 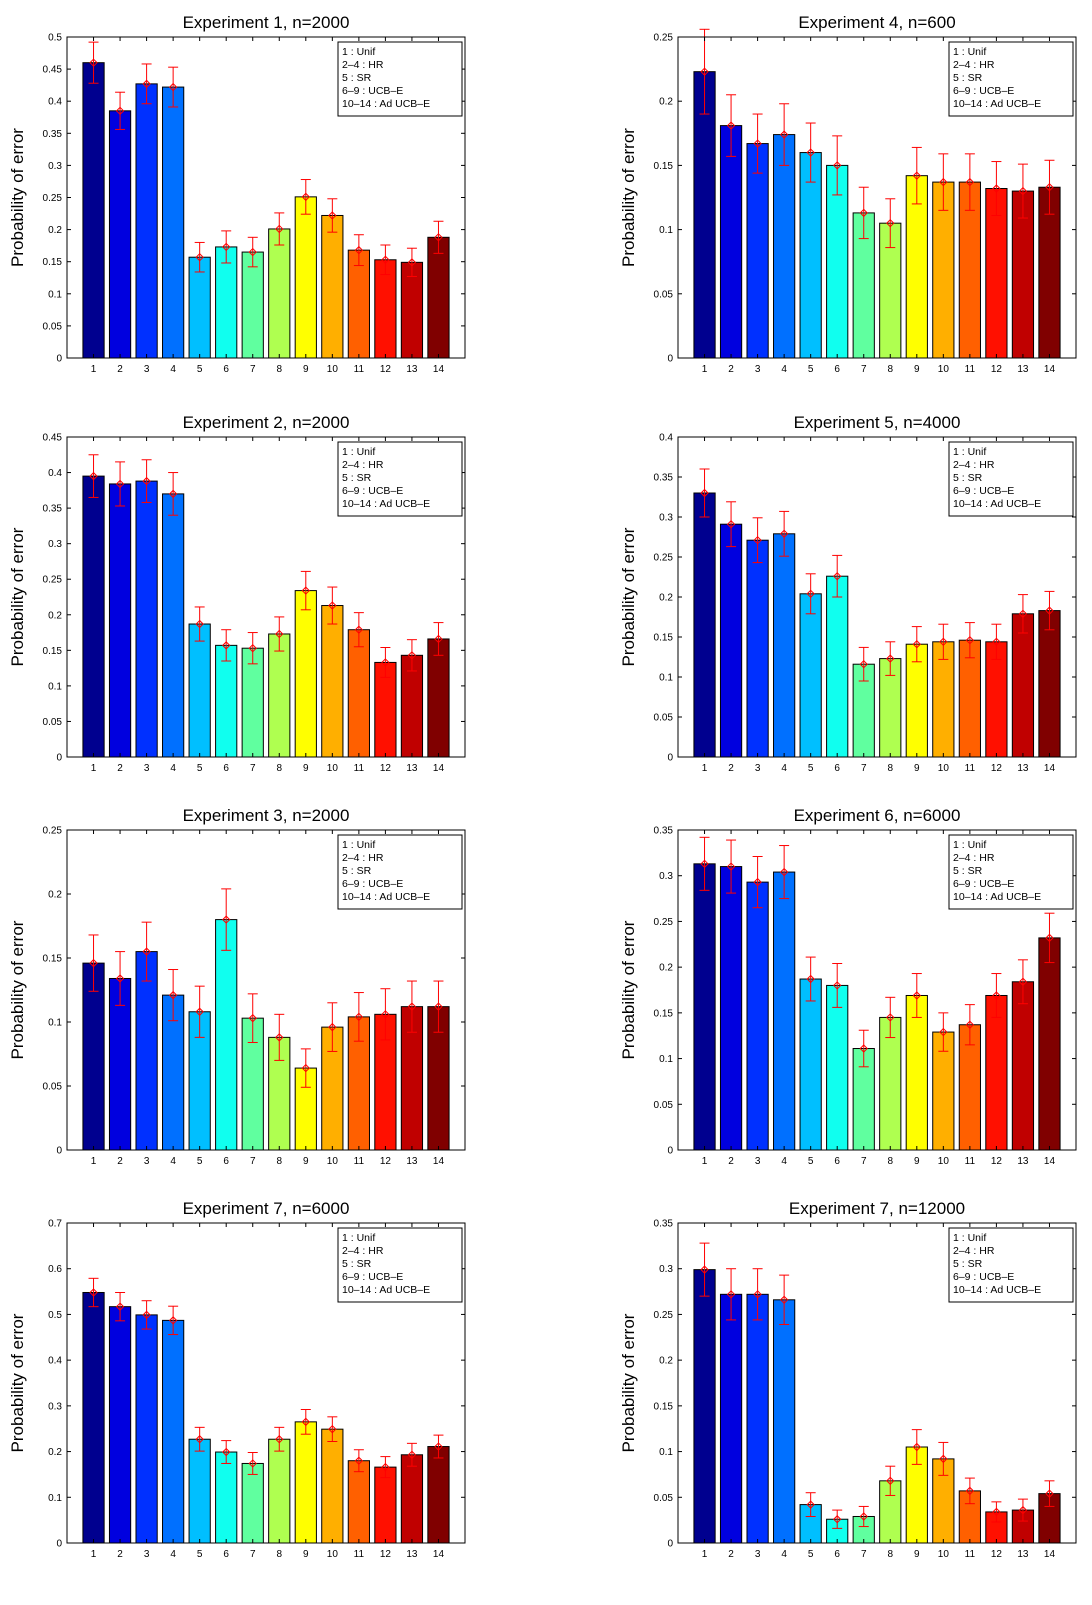 I want to click on chart-title: Experiment 7, n=6000, so click(x=266, y=1208).